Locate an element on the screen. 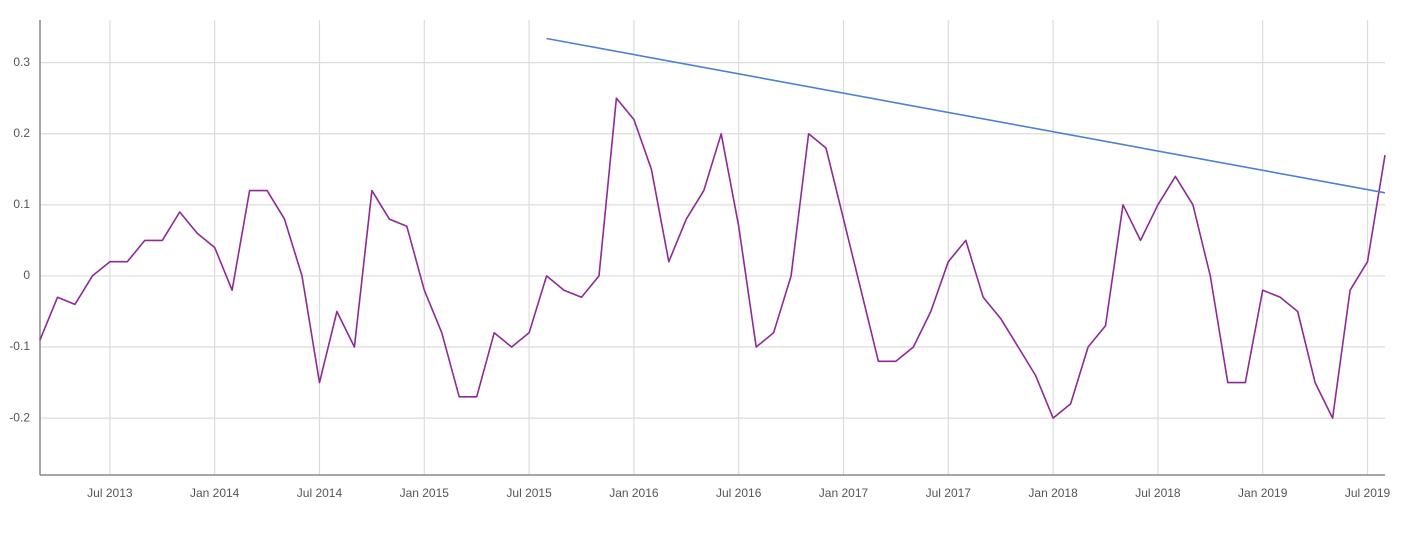 This screenshot has width=1428, height=533. x-tick-label: Jan 2017 is located at coordinates (844, 493).